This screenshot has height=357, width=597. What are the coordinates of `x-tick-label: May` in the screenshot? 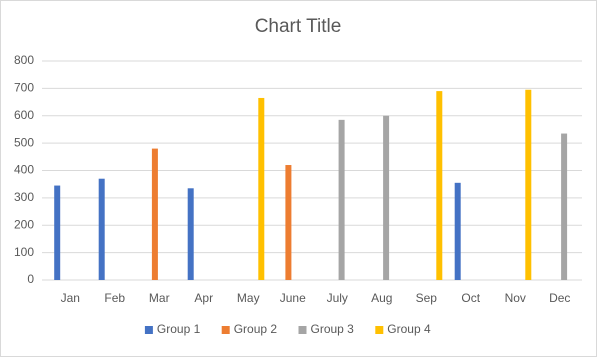 It's located at (248, 298).